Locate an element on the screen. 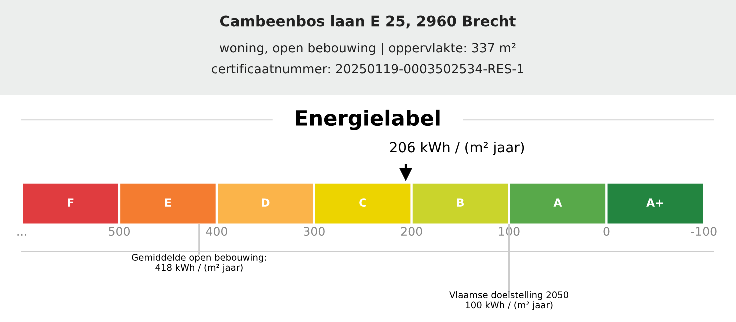 This screenshot has height=322, width=736. x-tick-label: 0 is located at coordinates (607, 231).